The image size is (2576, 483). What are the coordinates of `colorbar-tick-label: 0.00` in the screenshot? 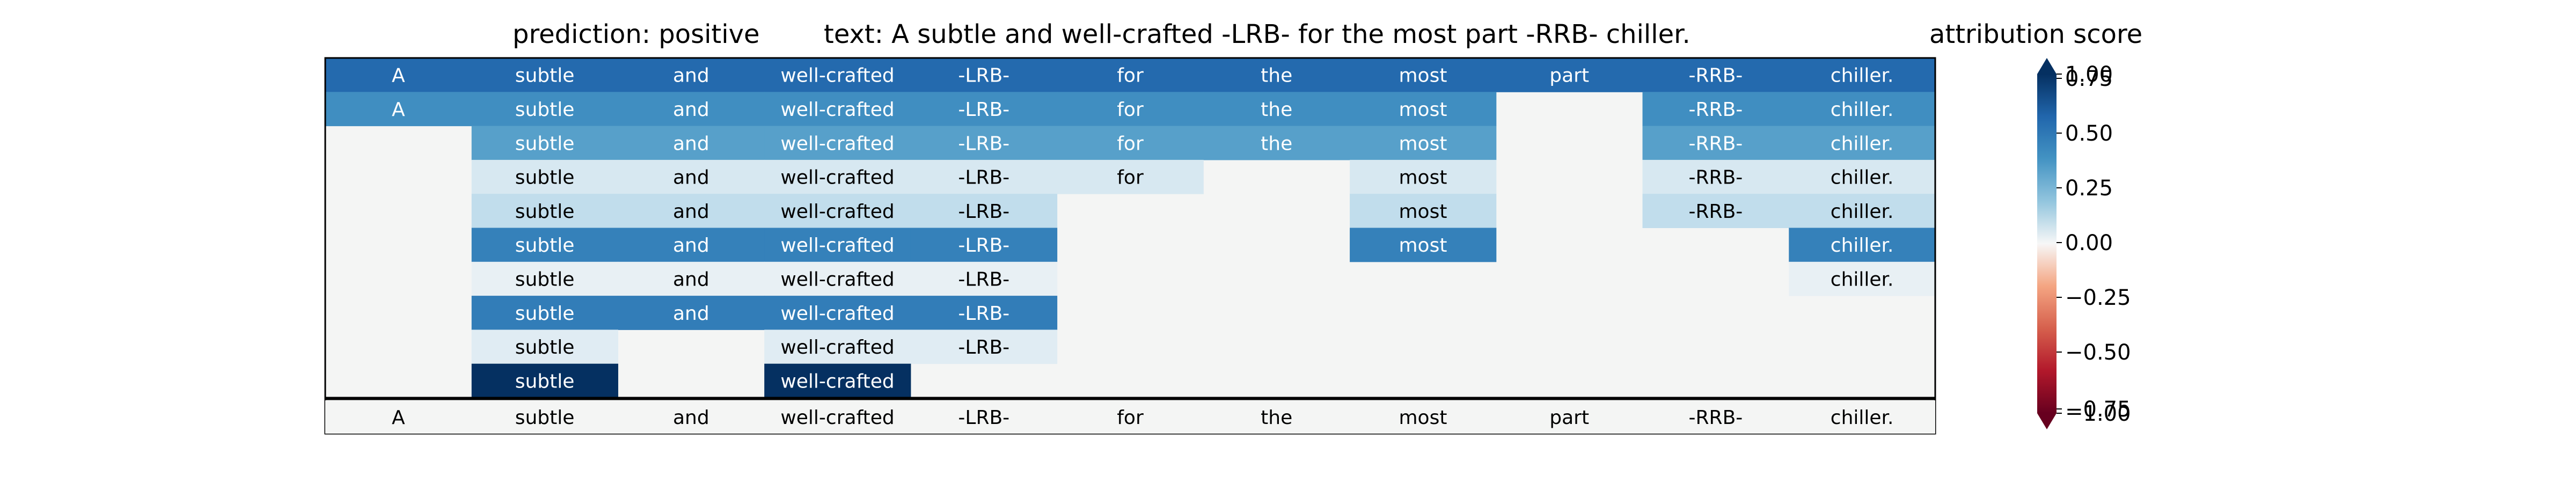 It's located at (2089, 243).